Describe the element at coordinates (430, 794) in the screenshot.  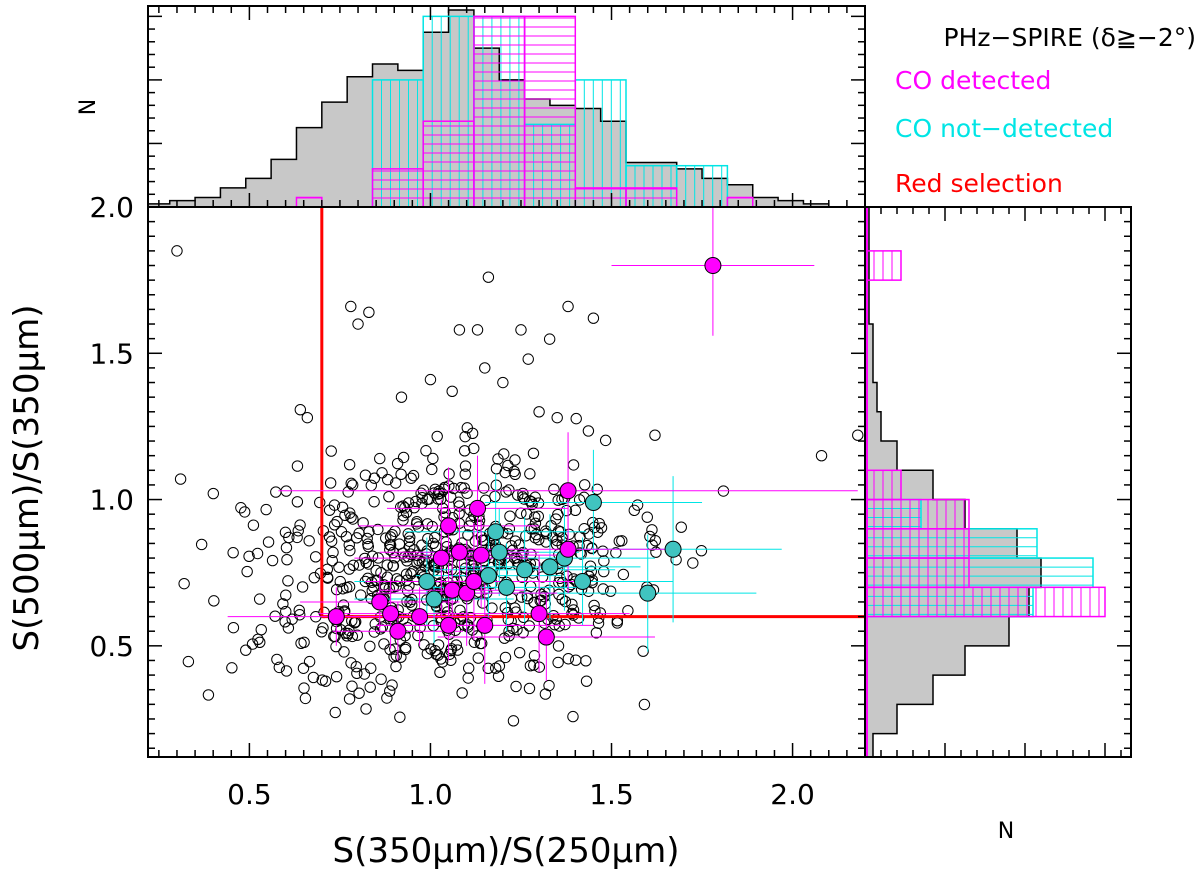
I see `x-tick-label: 1.0` at that location.